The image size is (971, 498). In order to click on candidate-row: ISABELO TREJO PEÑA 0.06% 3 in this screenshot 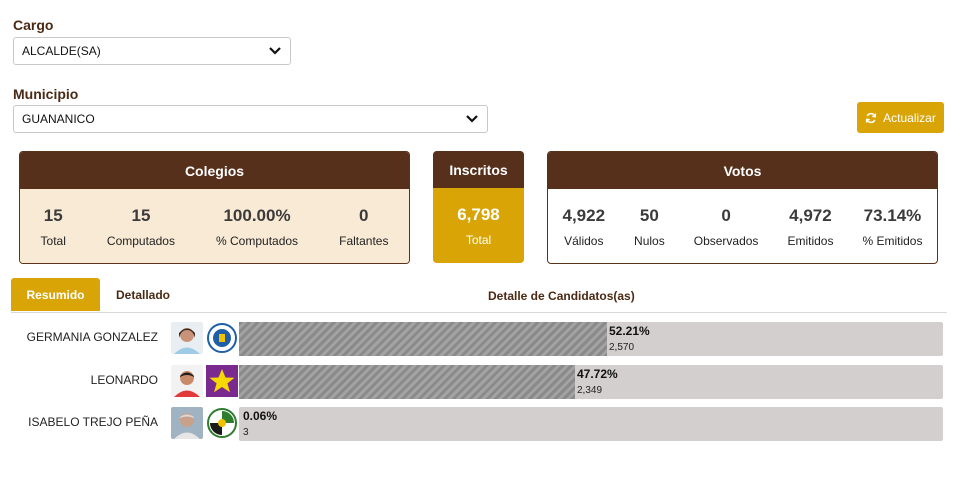, I will do `click(479, 423)`.